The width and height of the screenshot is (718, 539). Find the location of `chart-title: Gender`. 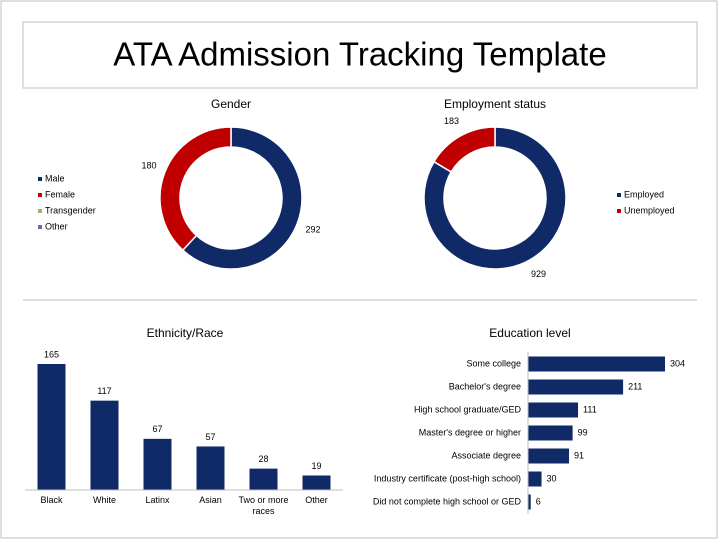

chart-title: Gender is located at coordinates (231, 104).